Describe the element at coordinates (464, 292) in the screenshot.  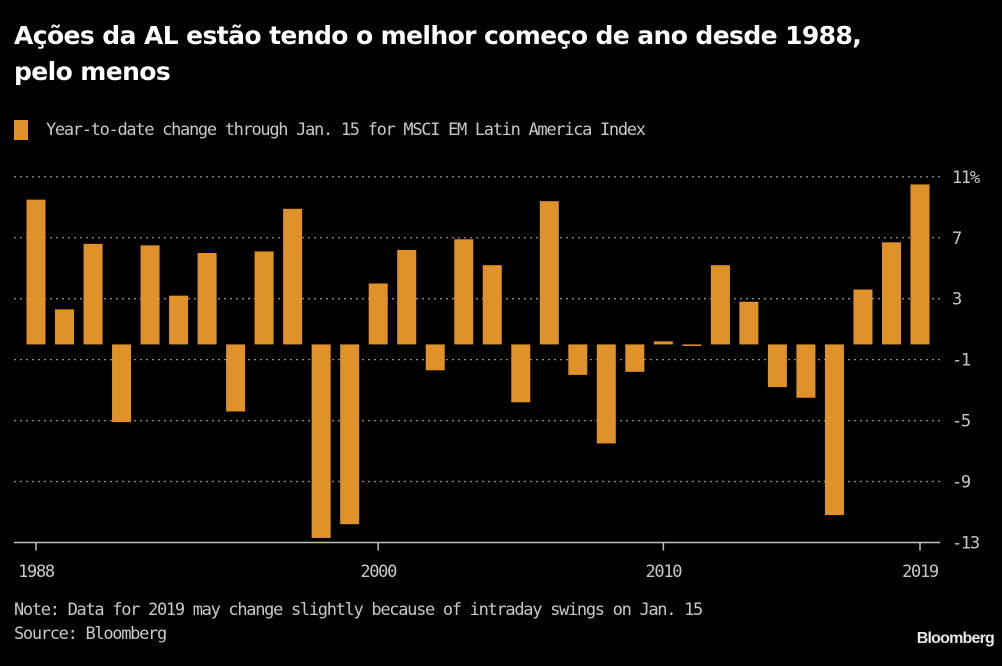
I see `bar-2003` at that location.